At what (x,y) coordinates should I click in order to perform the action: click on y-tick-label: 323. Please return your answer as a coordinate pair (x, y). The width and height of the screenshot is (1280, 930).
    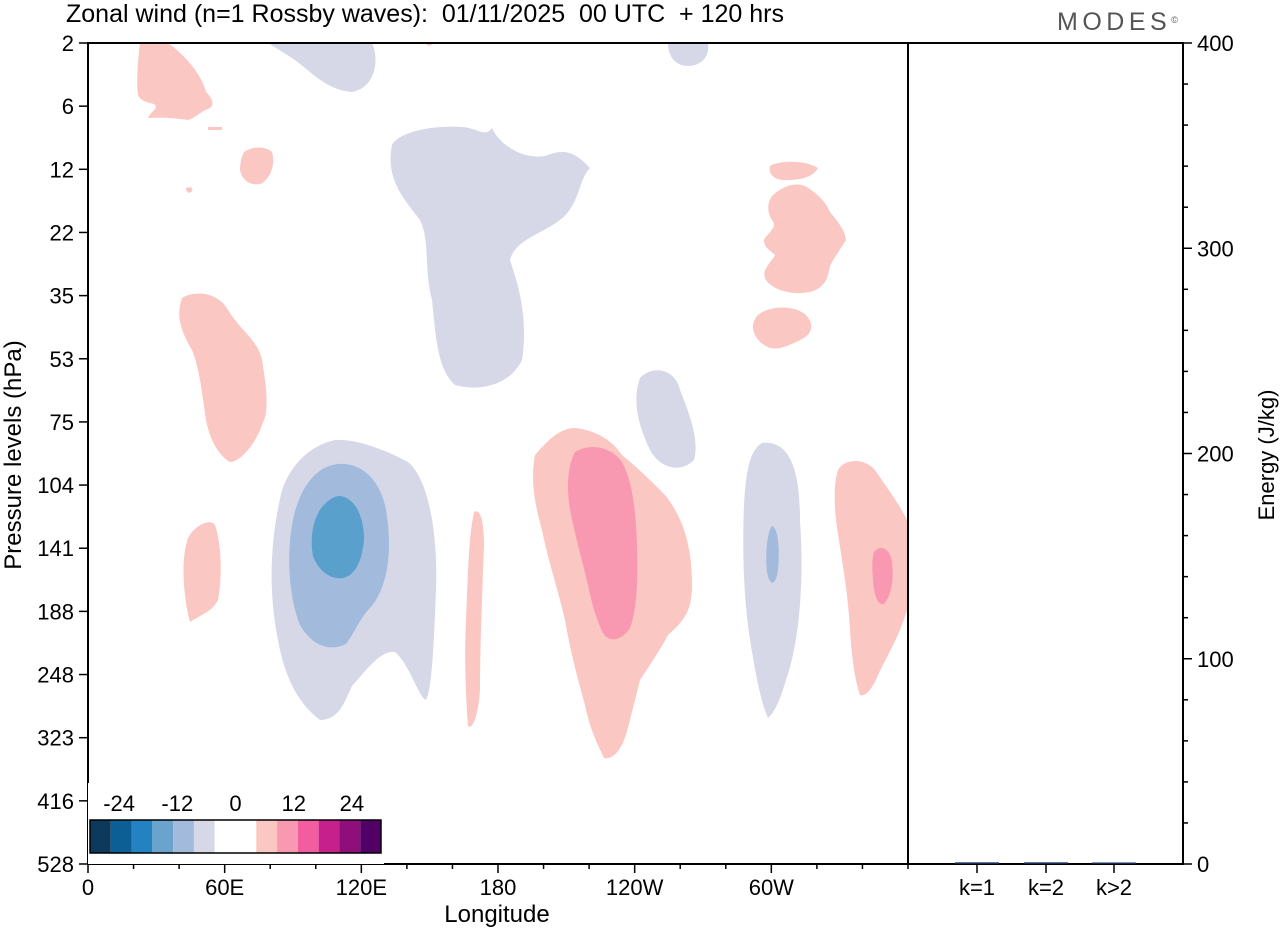
    Looking at the image, I should click on (55, 738).